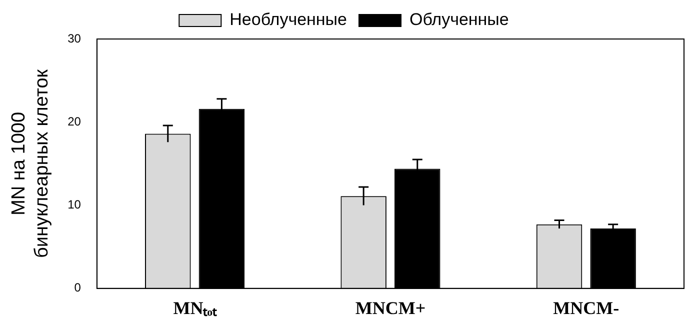 This screenshot has width=694, height=334. Describe the element at coordinates (75, 121) in the screenshot. I see `y-tick-label: 20` at that location.